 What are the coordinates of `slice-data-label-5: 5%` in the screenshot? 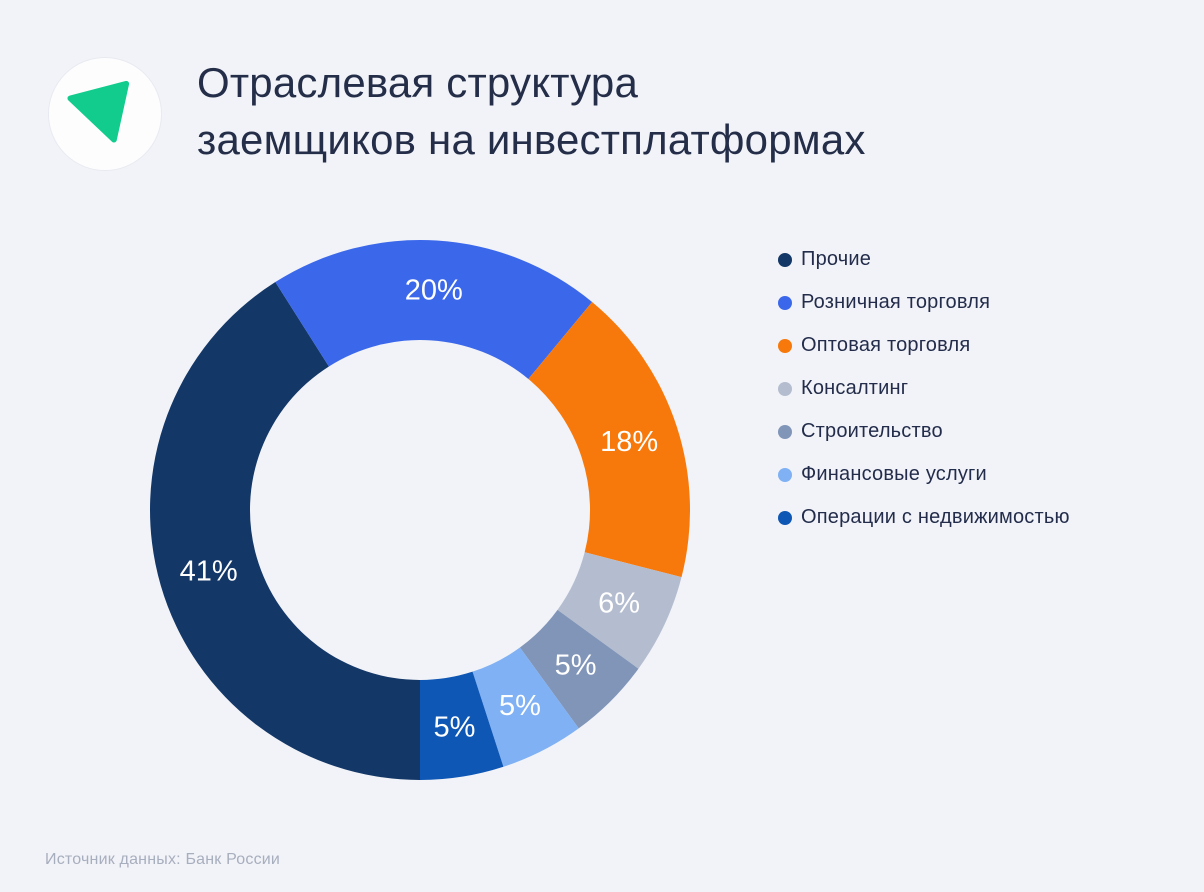 It's located at (520, 706).